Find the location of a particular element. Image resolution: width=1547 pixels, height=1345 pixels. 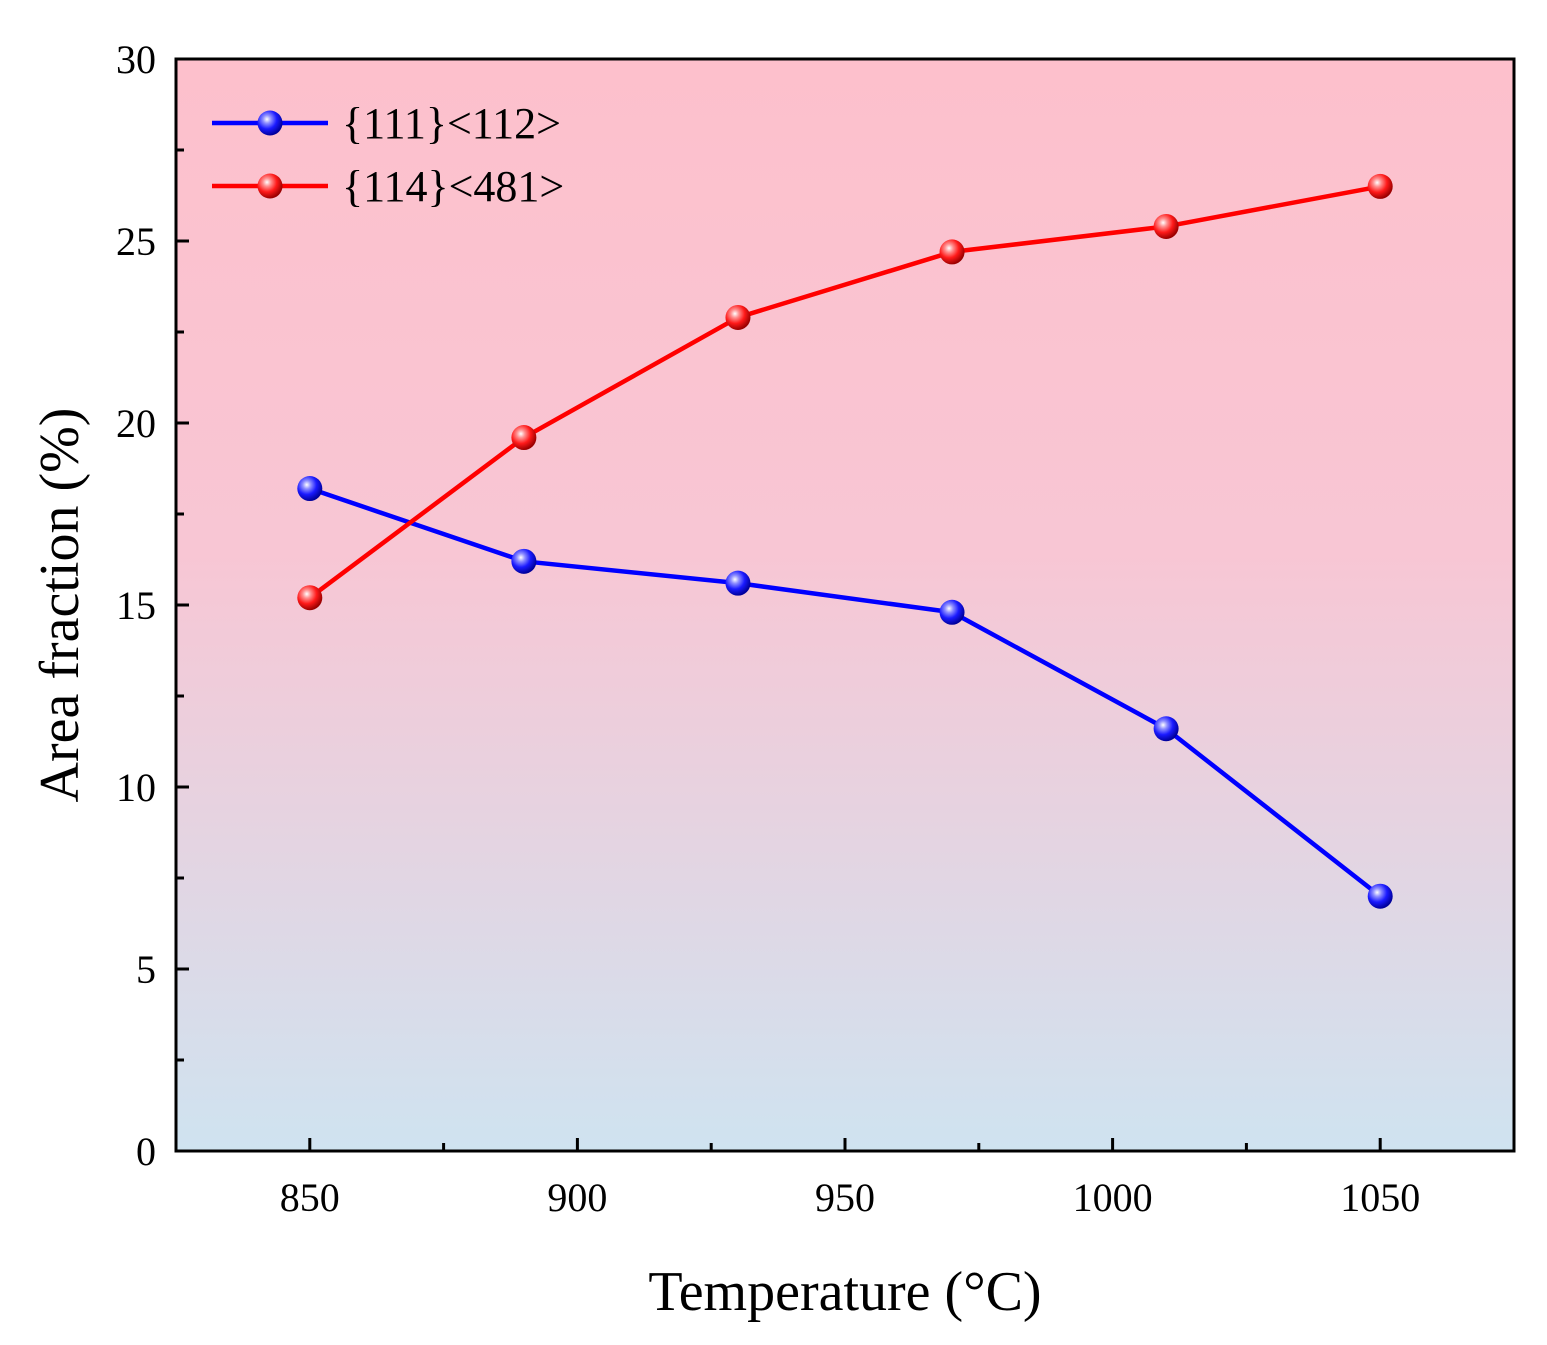

y-tick-label: 30 is located at coordinates (136, 59).